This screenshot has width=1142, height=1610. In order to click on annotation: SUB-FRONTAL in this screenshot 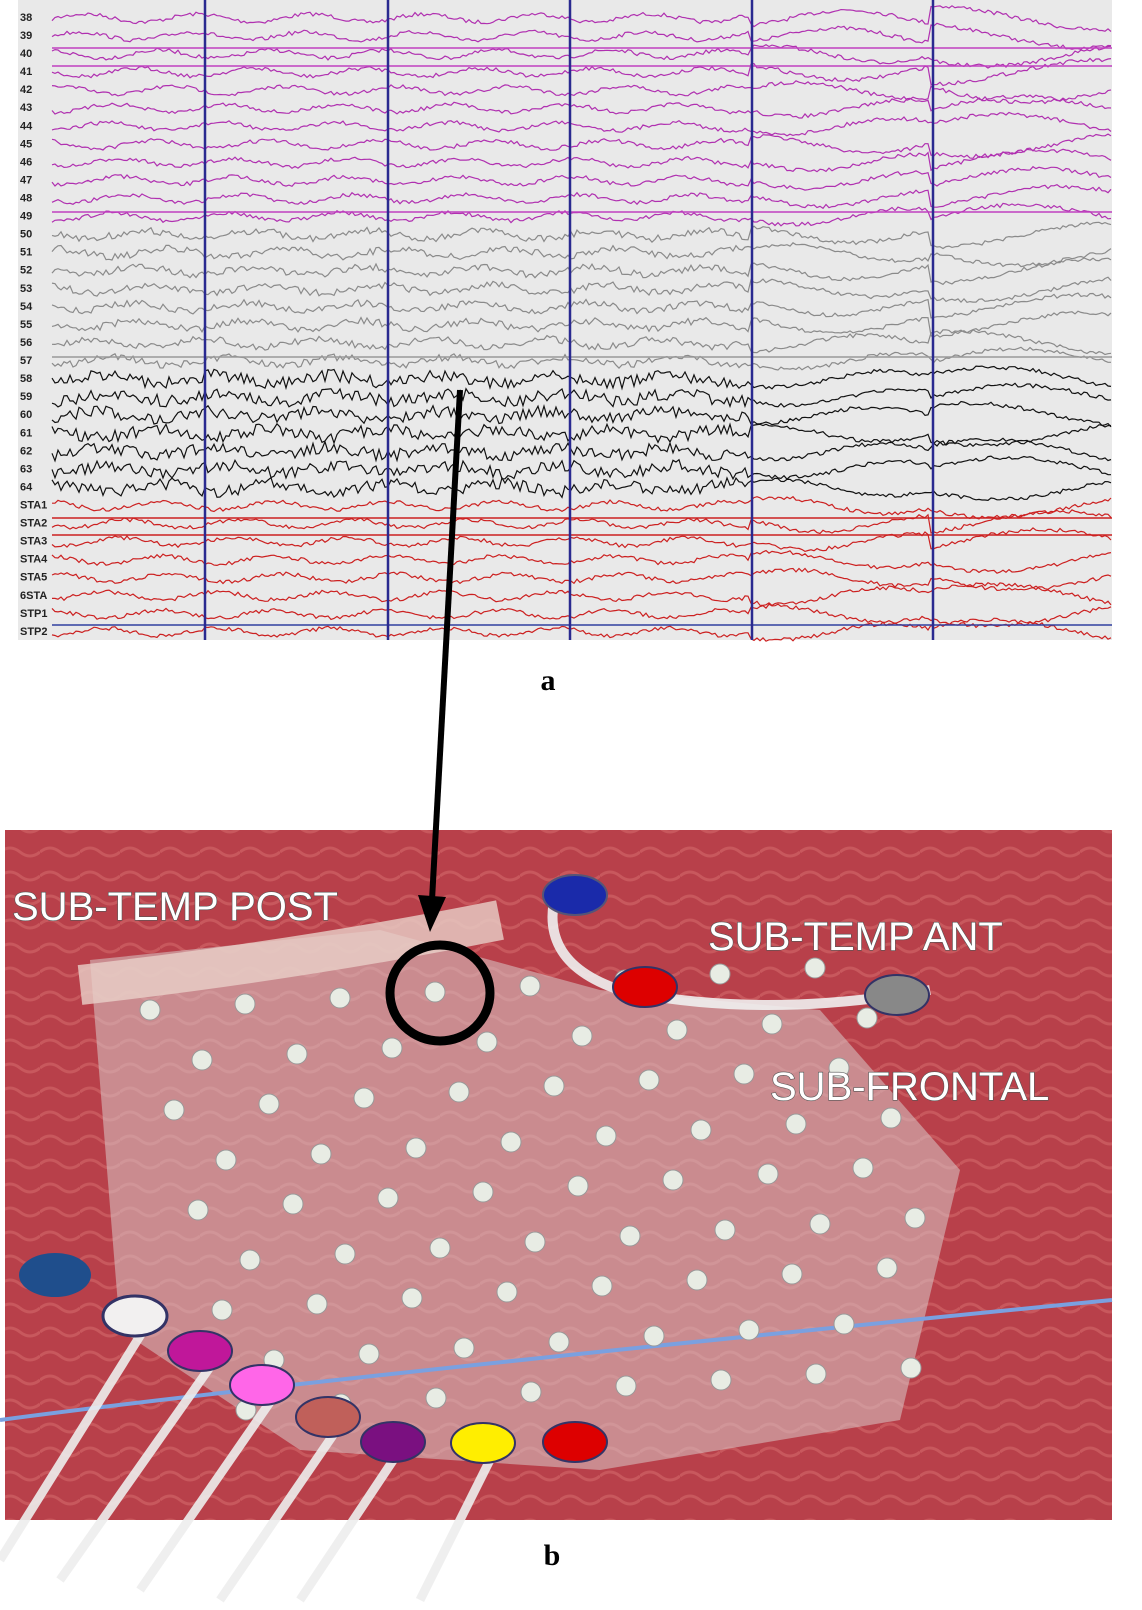, I will do `click(909, 1087)`.